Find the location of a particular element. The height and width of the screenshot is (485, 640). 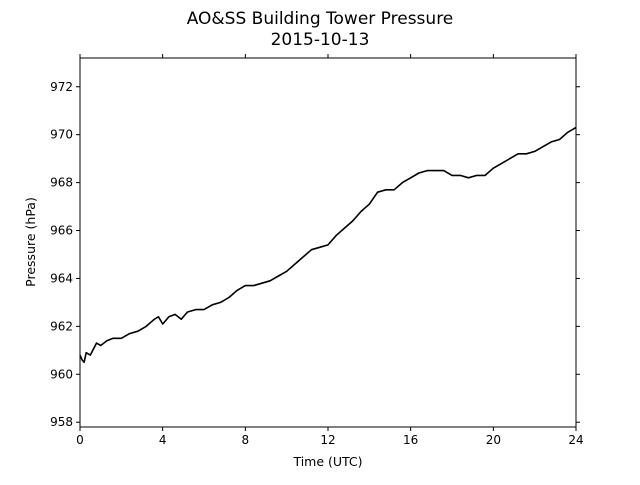

x-tick-label: 16 is located at coordinates (410, 440).